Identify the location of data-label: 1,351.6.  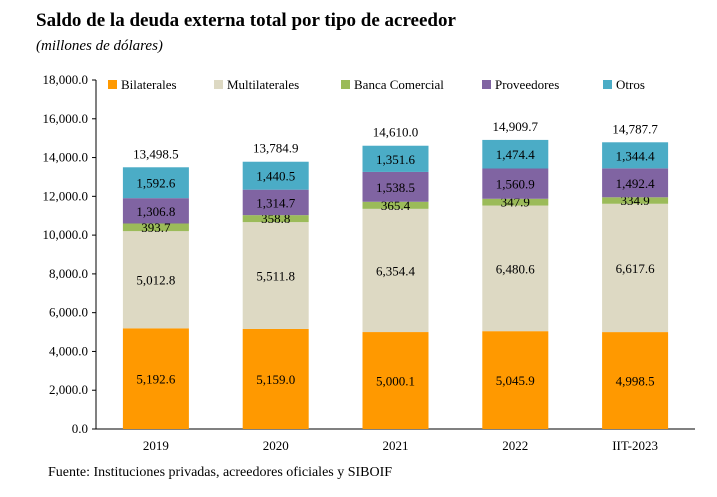
(396, 159).